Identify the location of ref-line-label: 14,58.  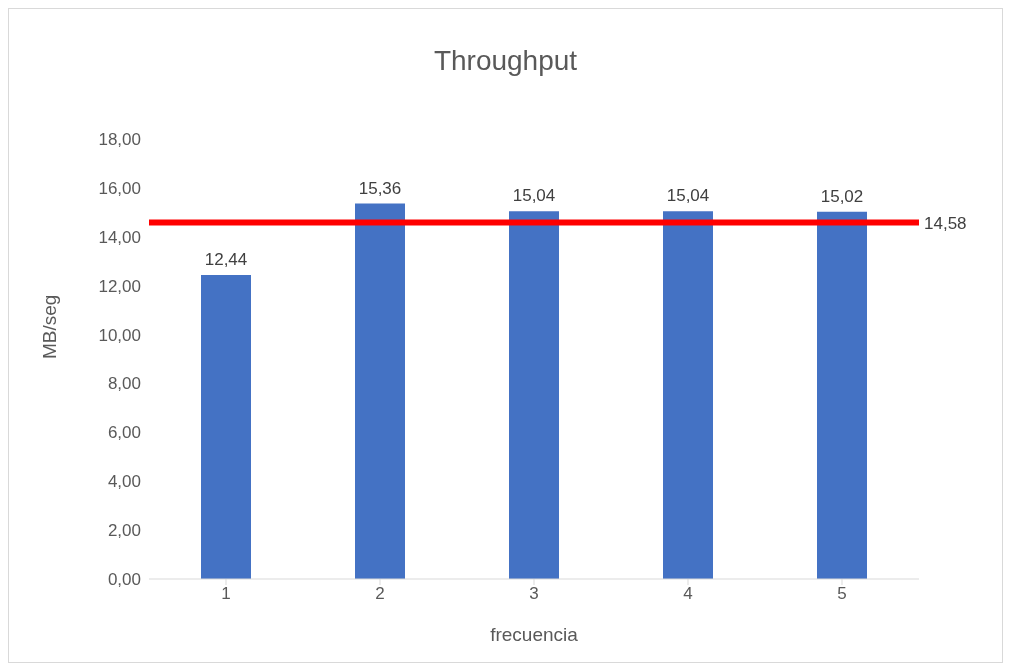
(945, 223).